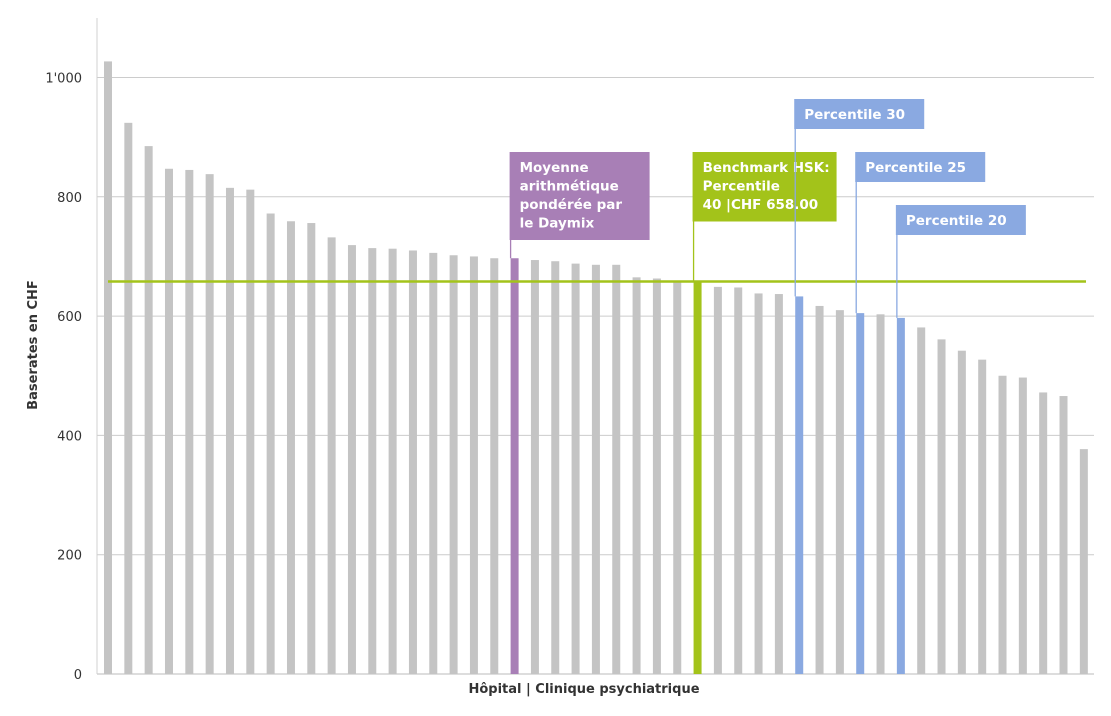 The height and width of the screenshot is (716, 1111). What do you see at coordinates (569, 187) in the screenshot?
I see `callout-label: arithmétique` at bounding box center [569, 187].